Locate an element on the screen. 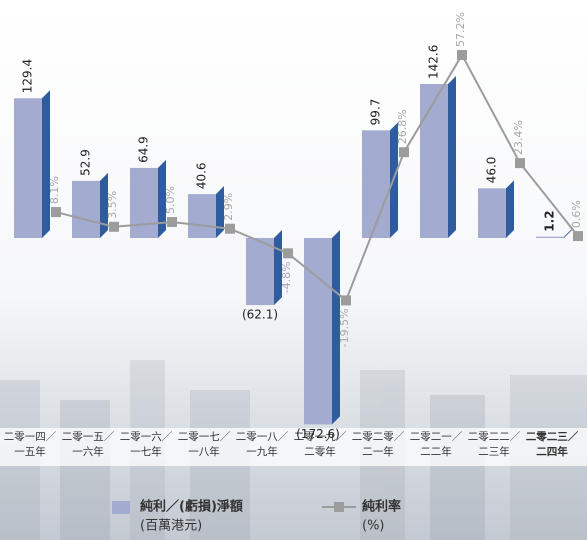 The height and width of the screenshot is (540, 587). x-tick-label: 二零二零／ is located at coordinates (378, 437).